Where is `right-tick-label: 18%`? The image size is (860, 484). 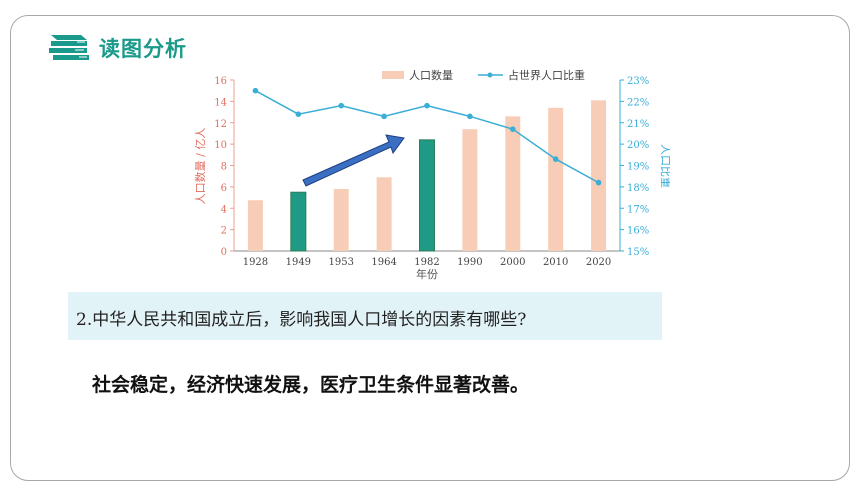
right-tick-label: 18% is located at coordinates (638, 188).